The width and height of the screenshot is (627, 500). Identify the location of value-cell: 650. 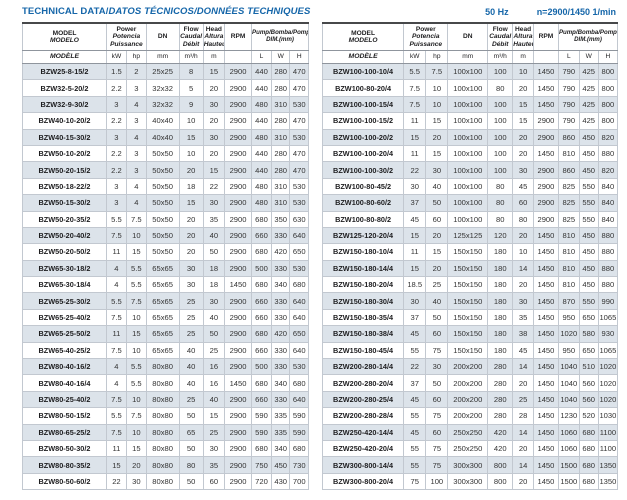
(299, 252).